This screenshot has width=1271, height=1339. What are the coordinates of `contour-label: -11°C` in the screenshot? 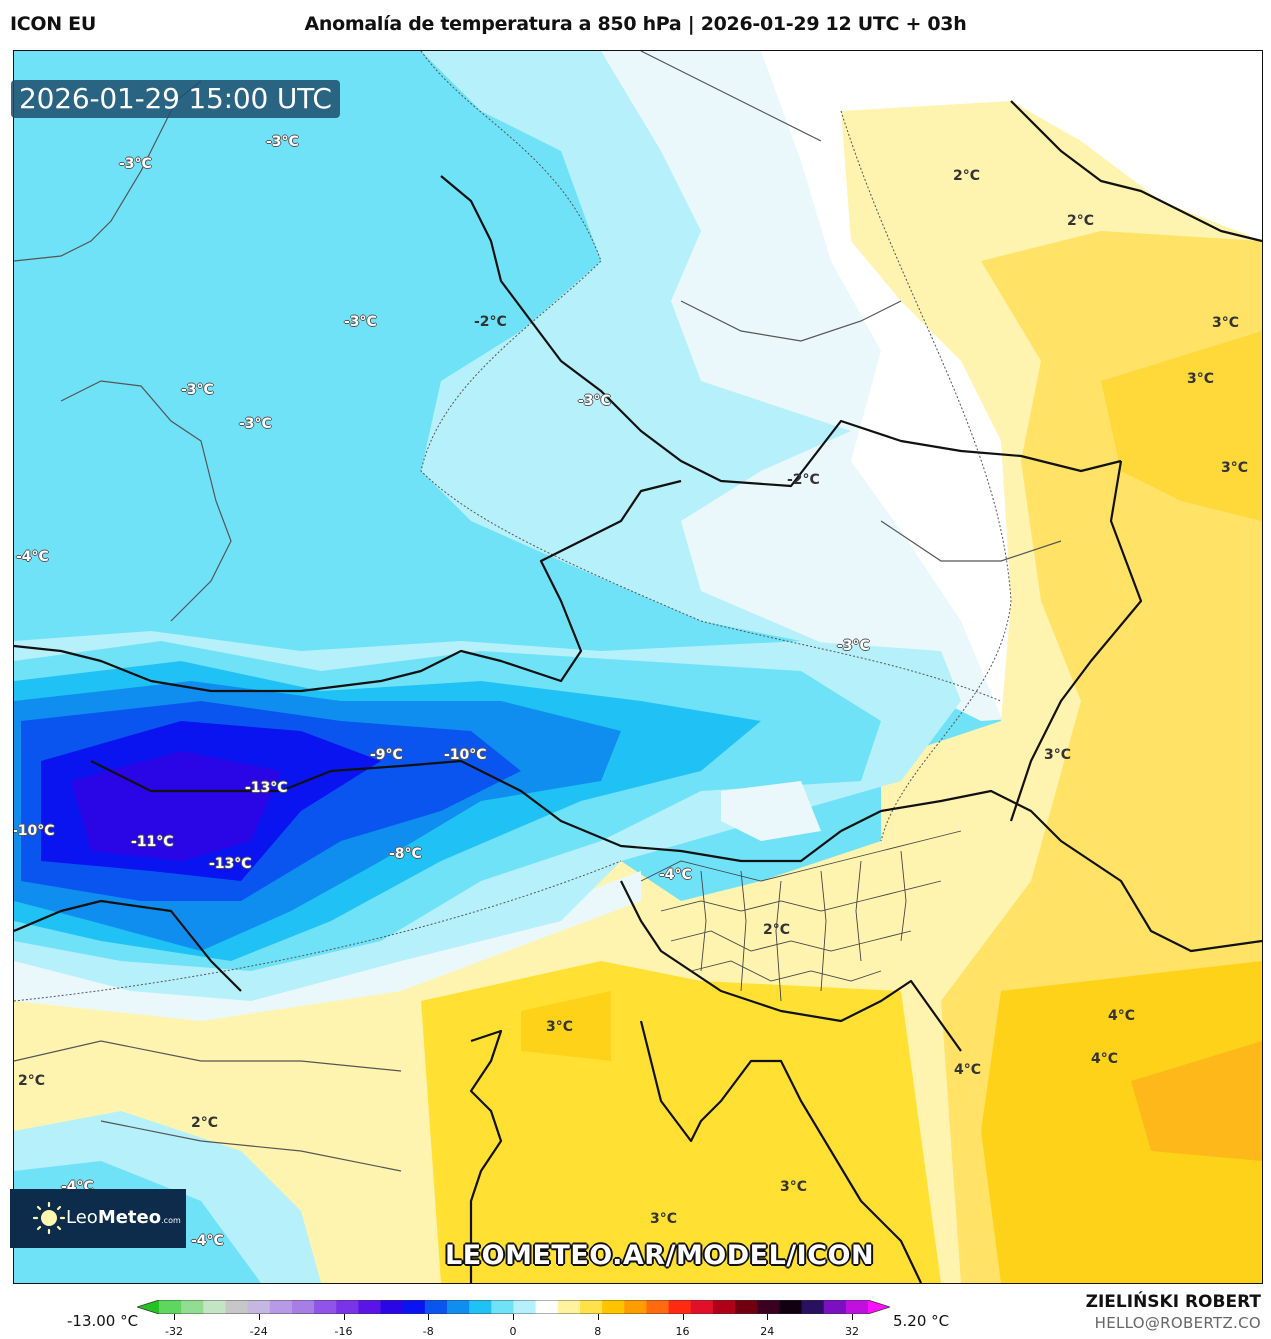 It's located at (152, 842).